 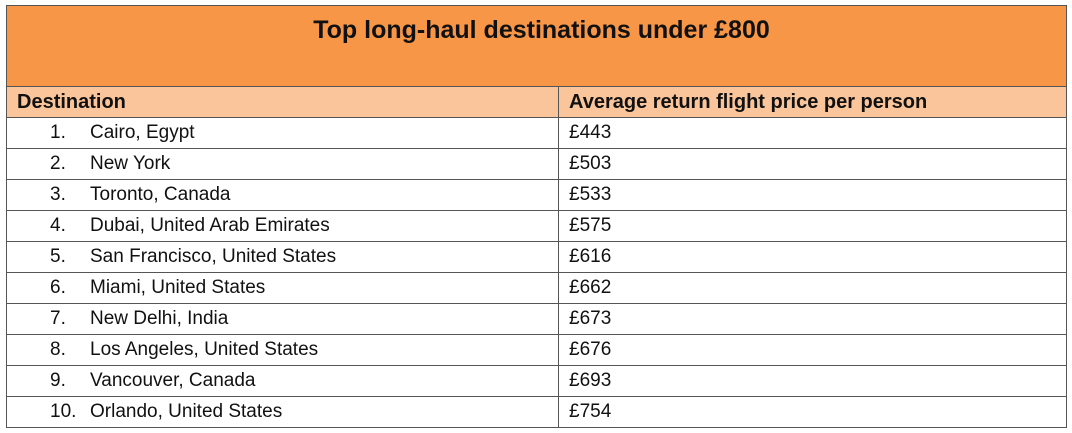 I want to click on data-row: 8. Los Angeles, United States £676, so click(x=536, y=350).